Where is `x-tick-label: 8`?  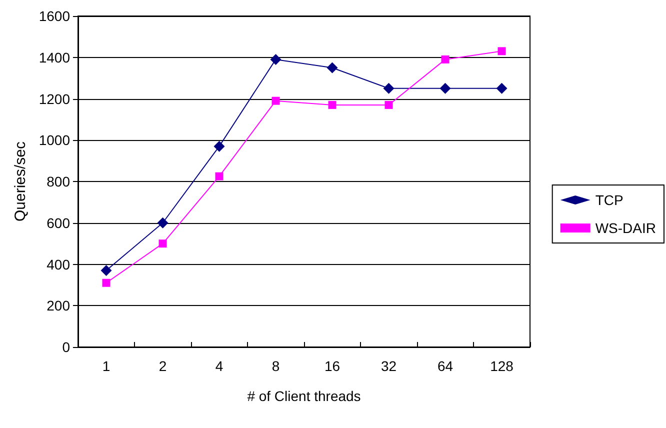 x-tick-label: 8 is located at coordinates (276, 366).